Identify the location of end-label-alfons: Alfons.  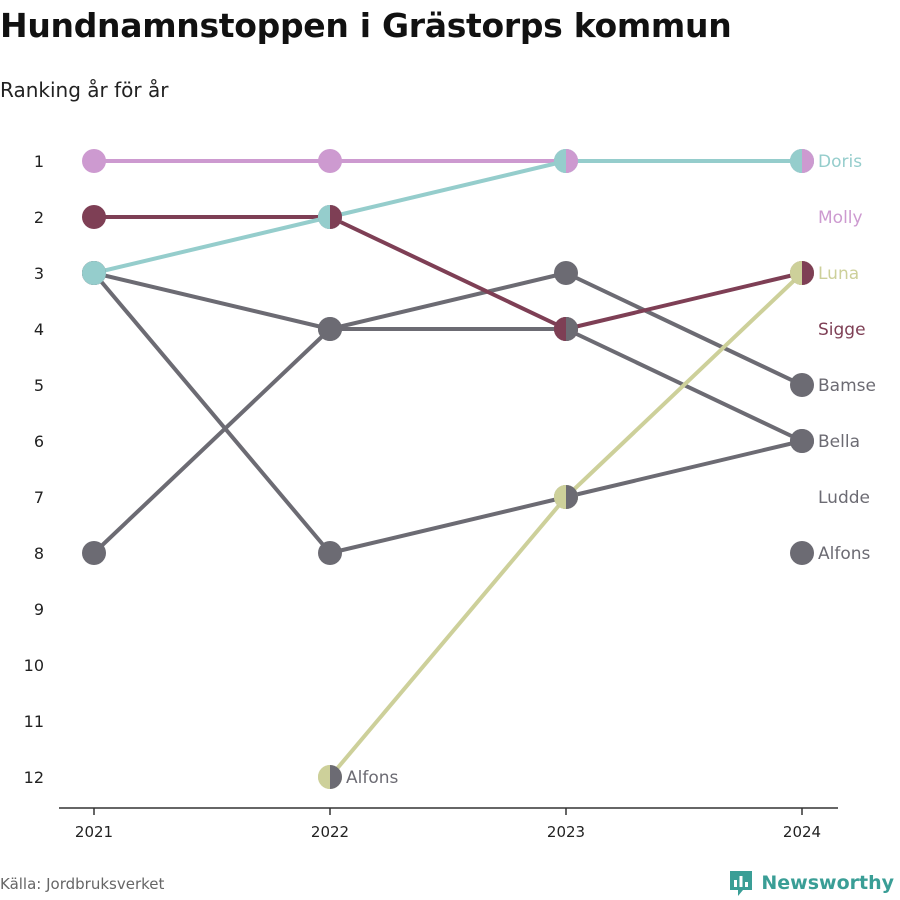
(844, 554).